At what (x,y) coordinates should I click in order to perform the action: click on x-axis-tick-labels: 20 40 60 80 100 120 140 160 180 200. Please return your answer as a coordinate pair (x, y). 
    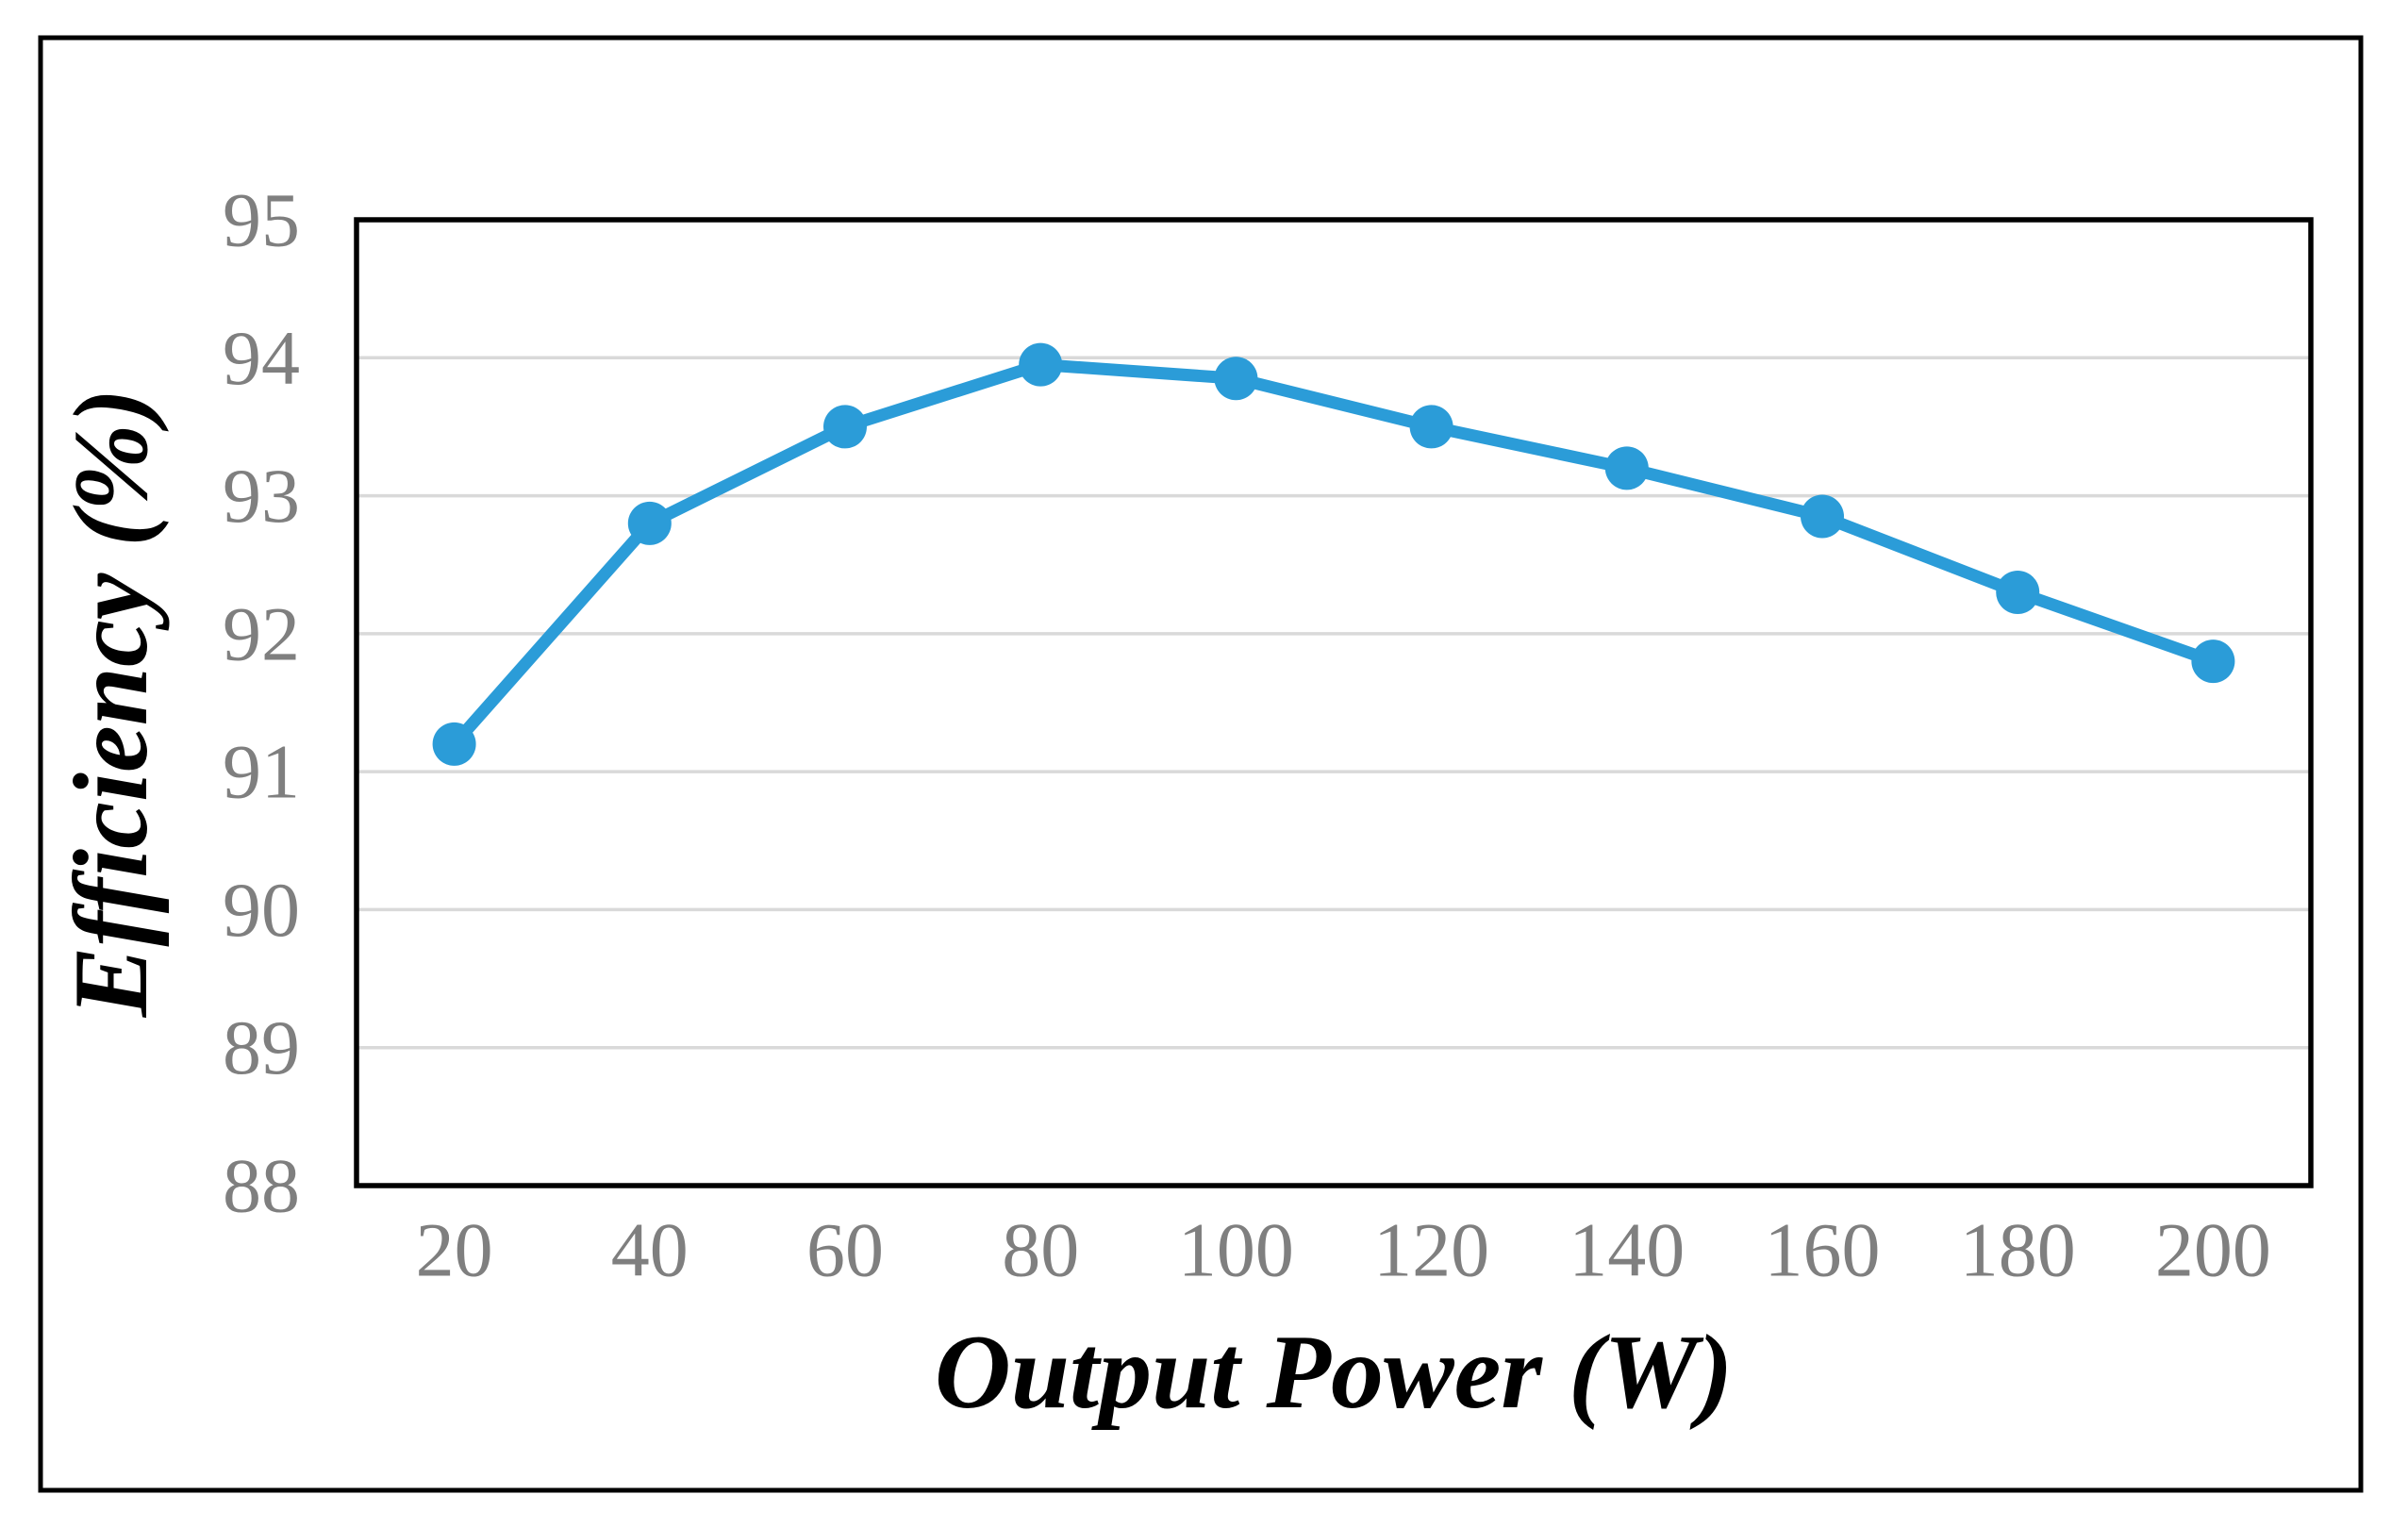
    Looking at the image, I should click on (1344, 1250).